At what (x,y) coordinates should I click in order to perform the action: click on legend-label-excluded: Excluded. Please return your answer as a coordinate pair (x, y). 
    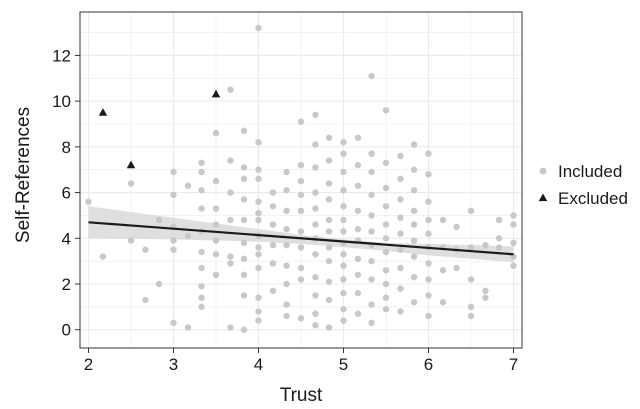
    Looking at the image, I should click on (593, 198).